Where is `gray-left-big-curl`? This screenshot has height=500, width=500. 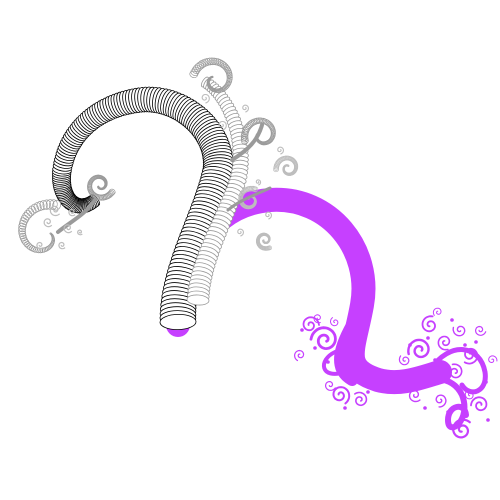
gray-left-big-curl is located at coordinates (40, 226).